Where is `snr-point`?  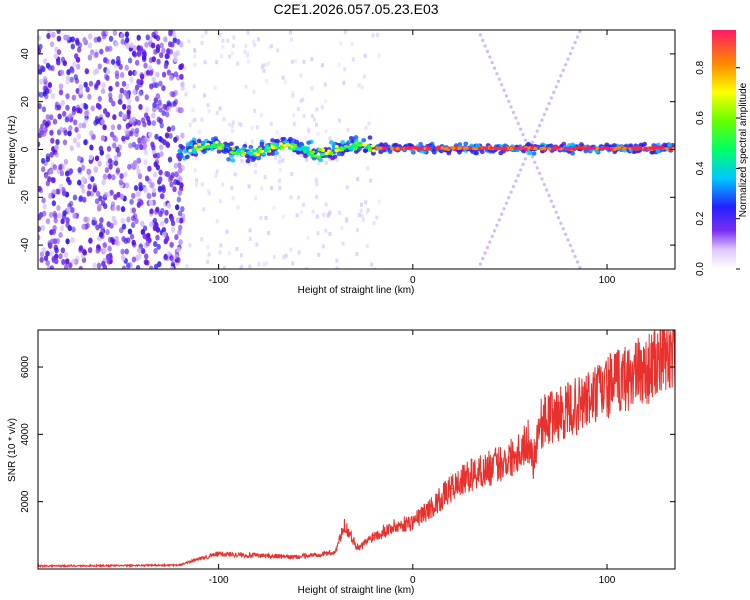
snr-point is located at coordinates (471, 474).